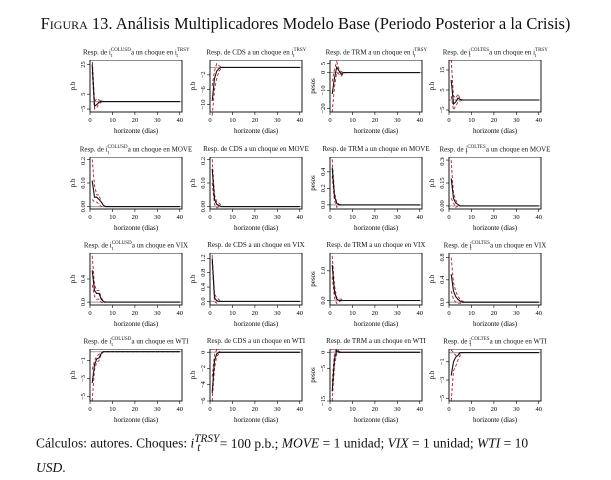  Describe the element at coordinates (203, 104) in the screenshot. I see `y-tick-label: −10` at that location.